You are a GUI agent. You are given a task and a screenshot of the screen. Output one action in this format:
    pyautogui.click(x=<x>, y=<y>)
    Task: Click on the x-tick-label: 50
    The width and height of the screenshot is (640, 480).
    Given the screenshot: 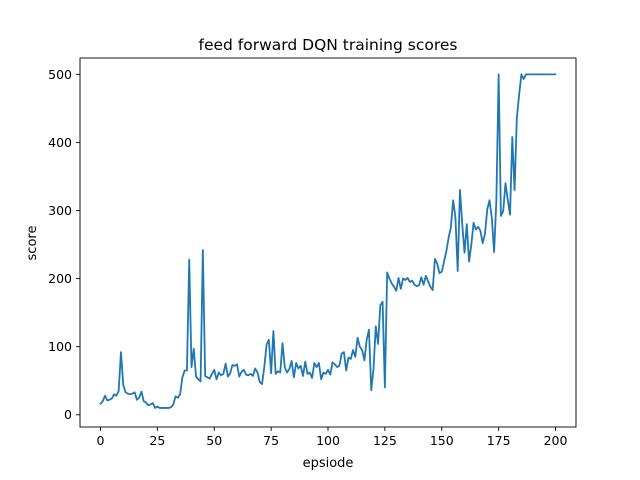 What is the action you would take?
    pyautogui.click(x=214, y=440)
    